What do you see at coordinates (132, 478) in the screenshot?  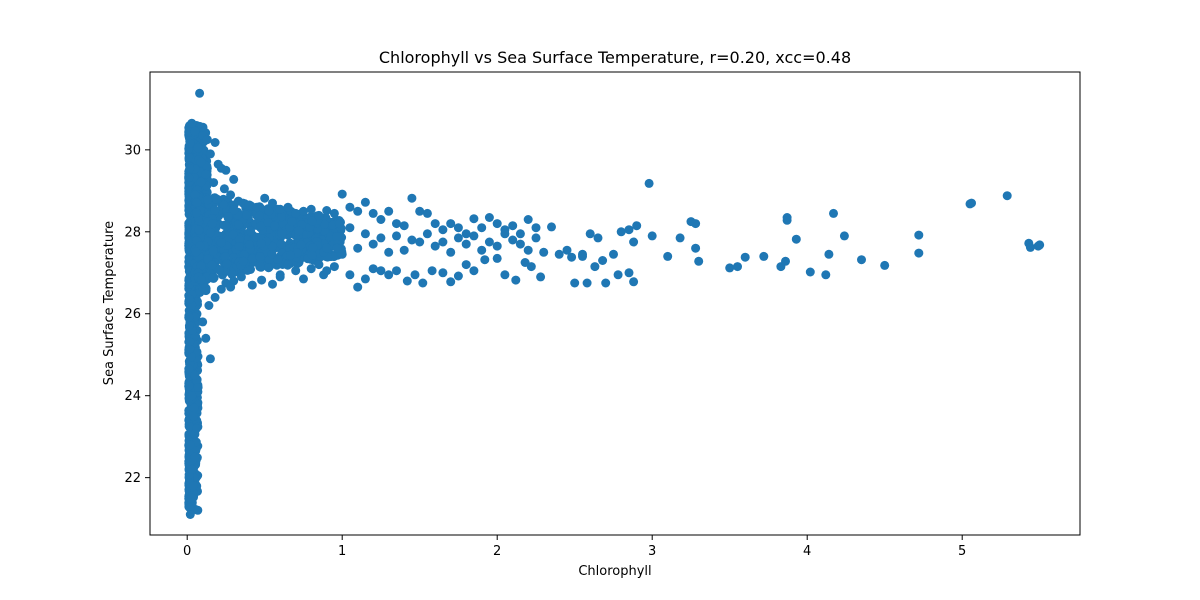 I see `y-tick-label: 22` at bounding box center [132, 478].